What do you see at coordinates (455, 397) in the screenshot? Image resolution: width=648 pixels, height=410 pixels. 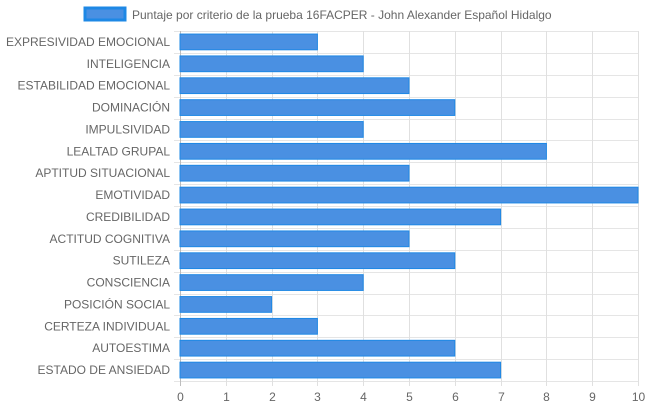 I see `x-tick-label: 6` at bounding box center [455, 397].